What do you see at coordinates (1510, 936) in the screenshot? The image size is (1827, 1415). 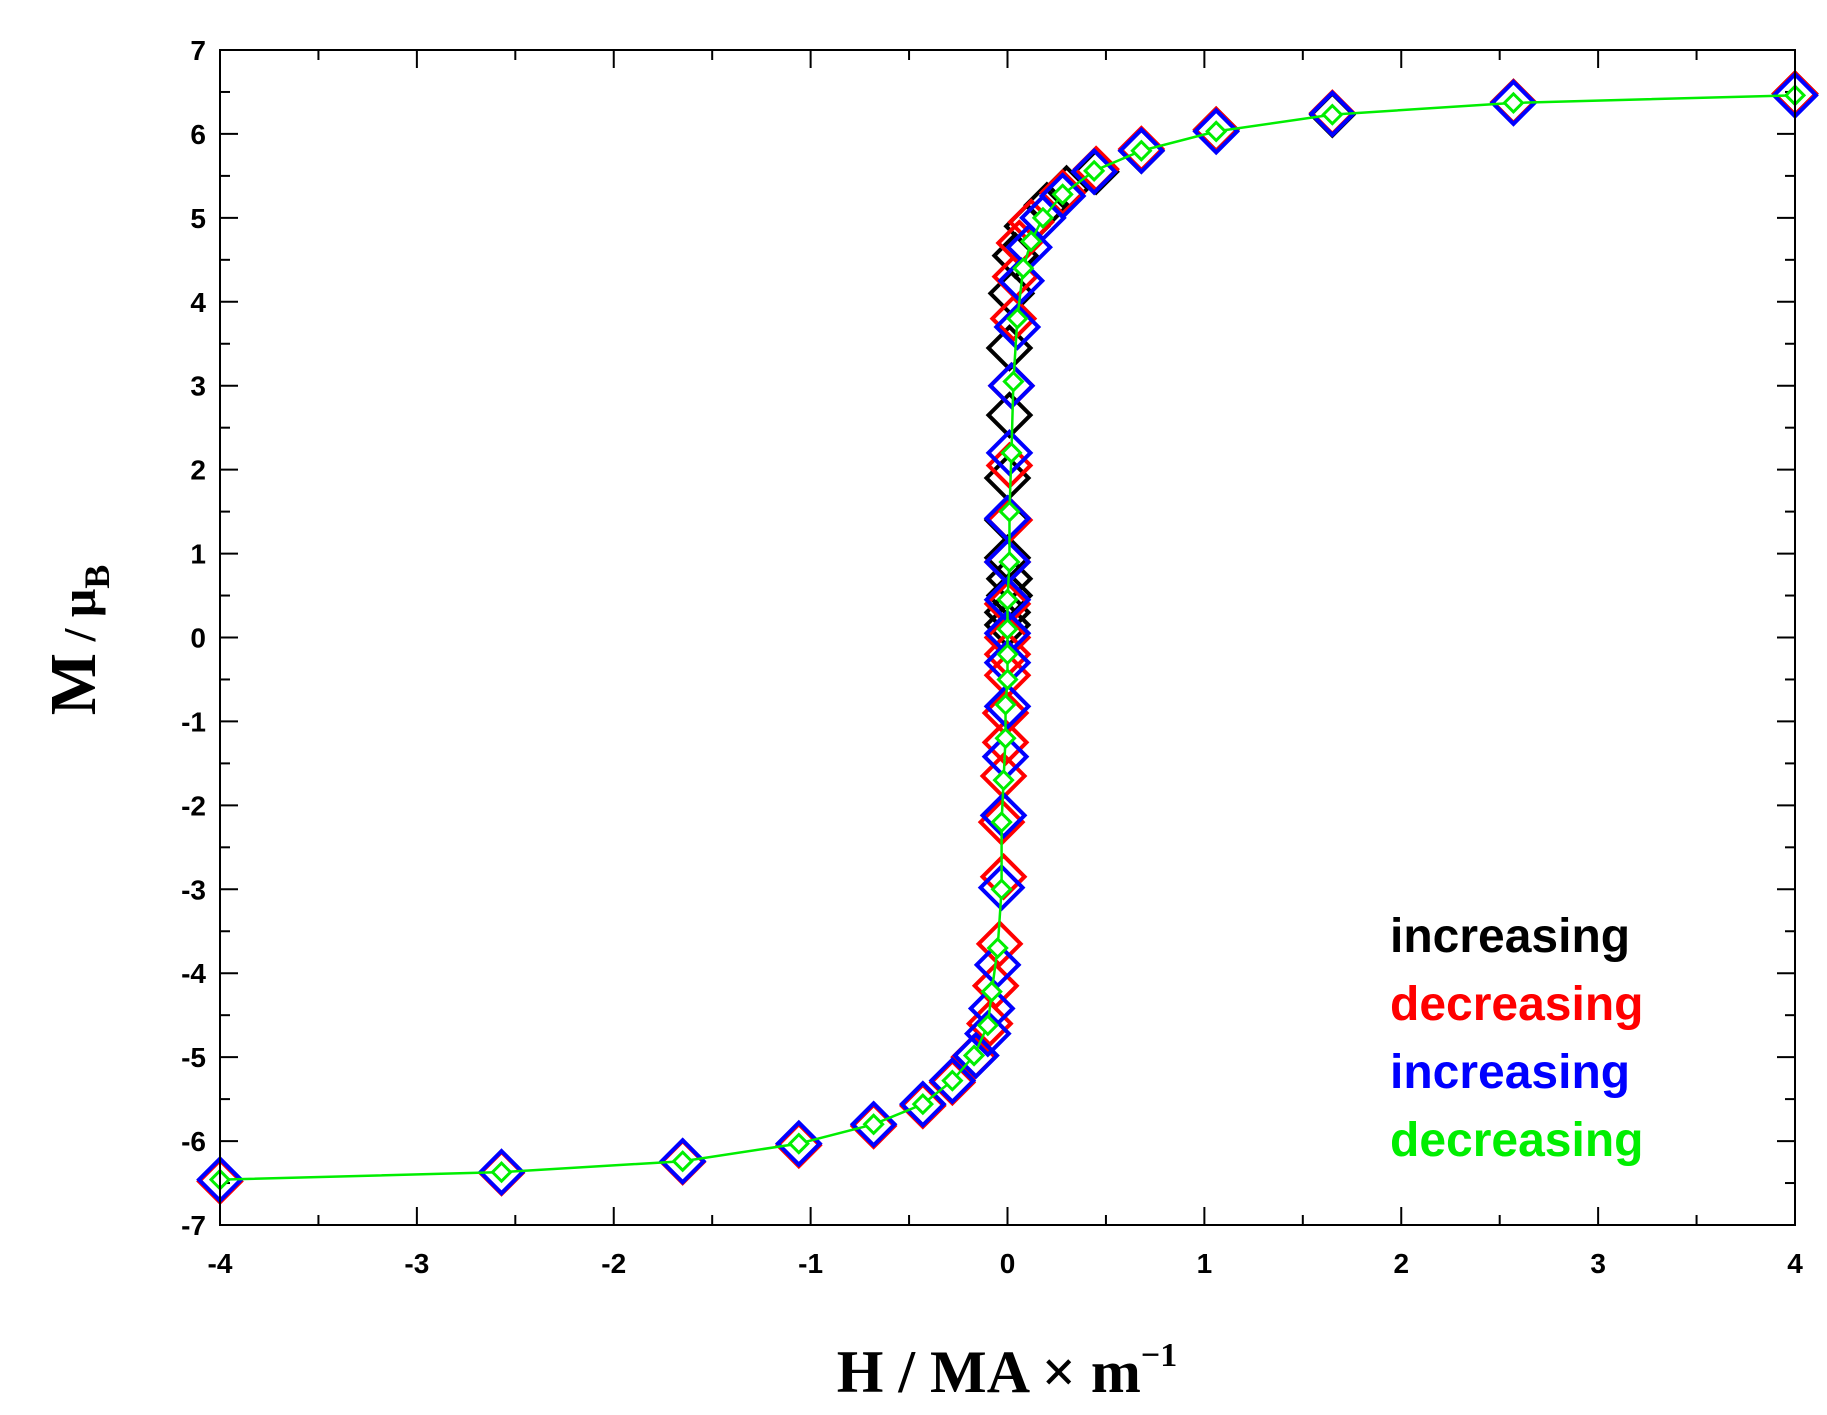 I see `legend-entry-0: increasing` at bounding box center [1510, 936].